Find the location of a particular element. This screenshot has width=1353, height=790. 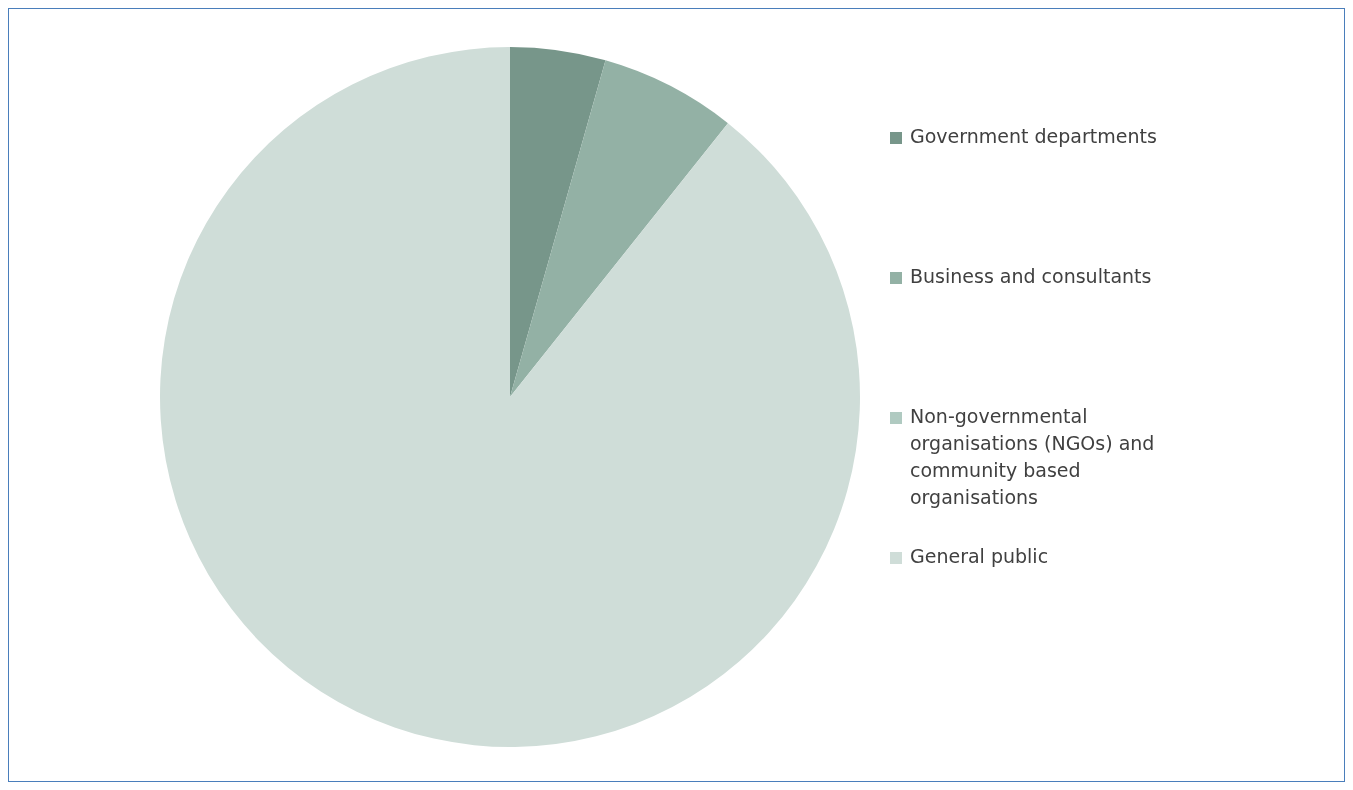

legend-label: Business and consultants is located at coordinates (1031, 276).